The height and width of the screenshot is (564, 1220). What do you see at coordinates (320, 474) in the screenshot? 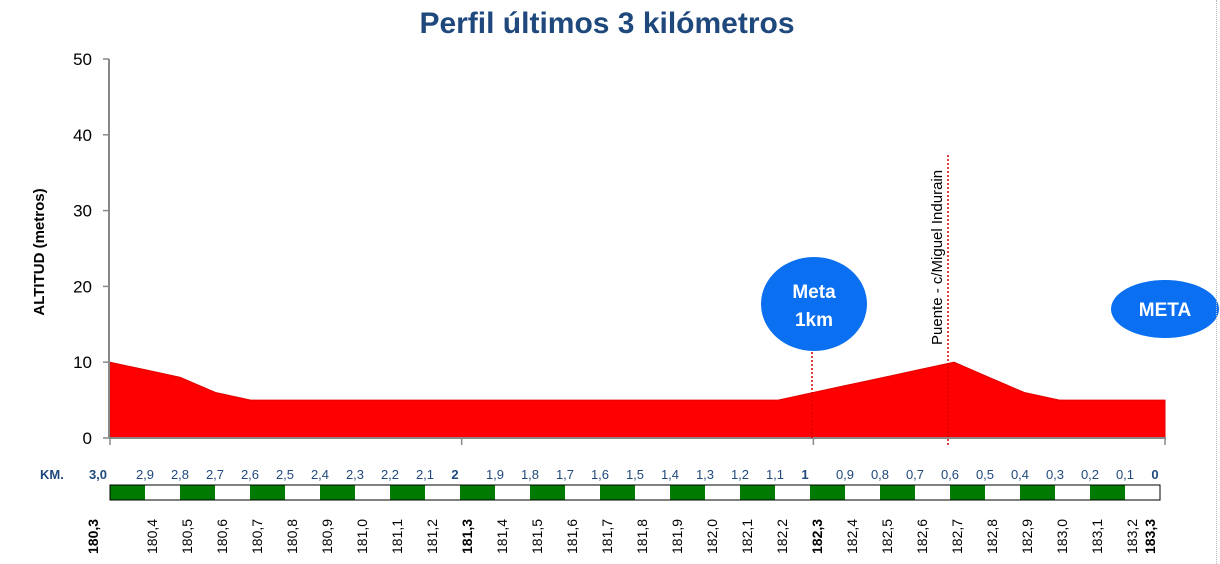
I see `km-remaining-label: 2,4` at bounding box center [320, 474].